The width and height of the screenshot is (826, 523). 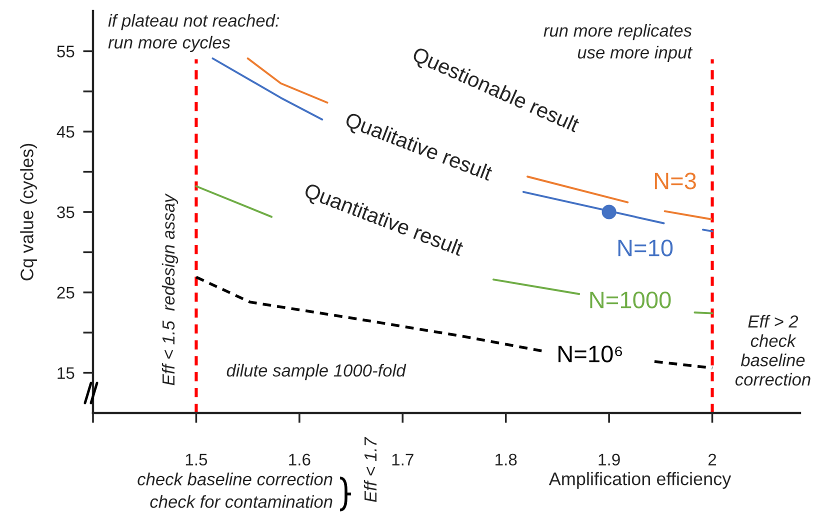 What do you see at coordinates (590, 354) in the screenshot?
I see `series-label: N=10⁶` at bounding box center [590, 354].